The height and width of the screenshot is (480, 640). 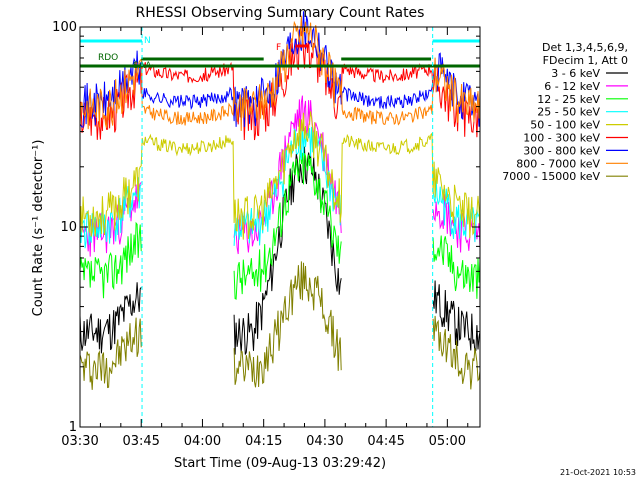 What do you see at coordinates (280, 463) in the screenshot?
I see `x-axis-label: Start Time (09-Aug-13 03:29:42)` at bounding box center [280, 463].